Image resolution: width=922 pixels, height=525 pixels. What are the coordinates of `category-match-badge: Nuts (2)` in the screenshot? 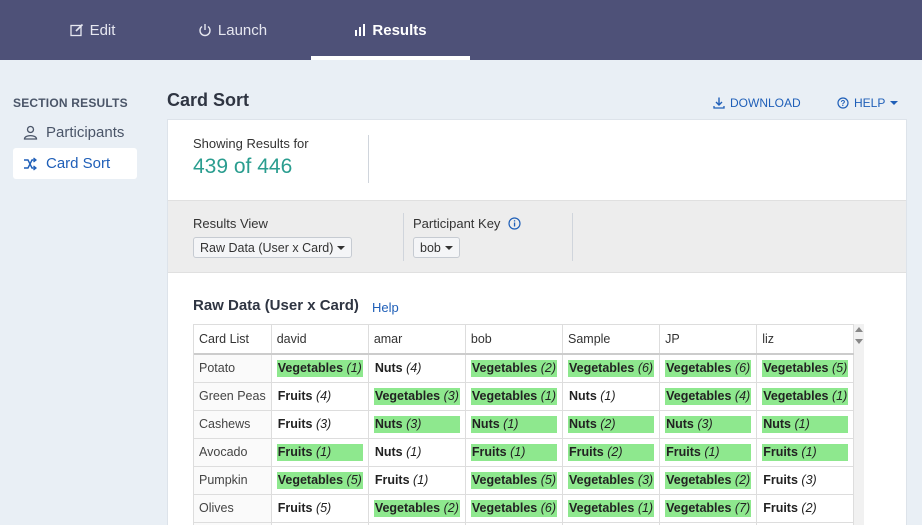 It's located at (611, 424).